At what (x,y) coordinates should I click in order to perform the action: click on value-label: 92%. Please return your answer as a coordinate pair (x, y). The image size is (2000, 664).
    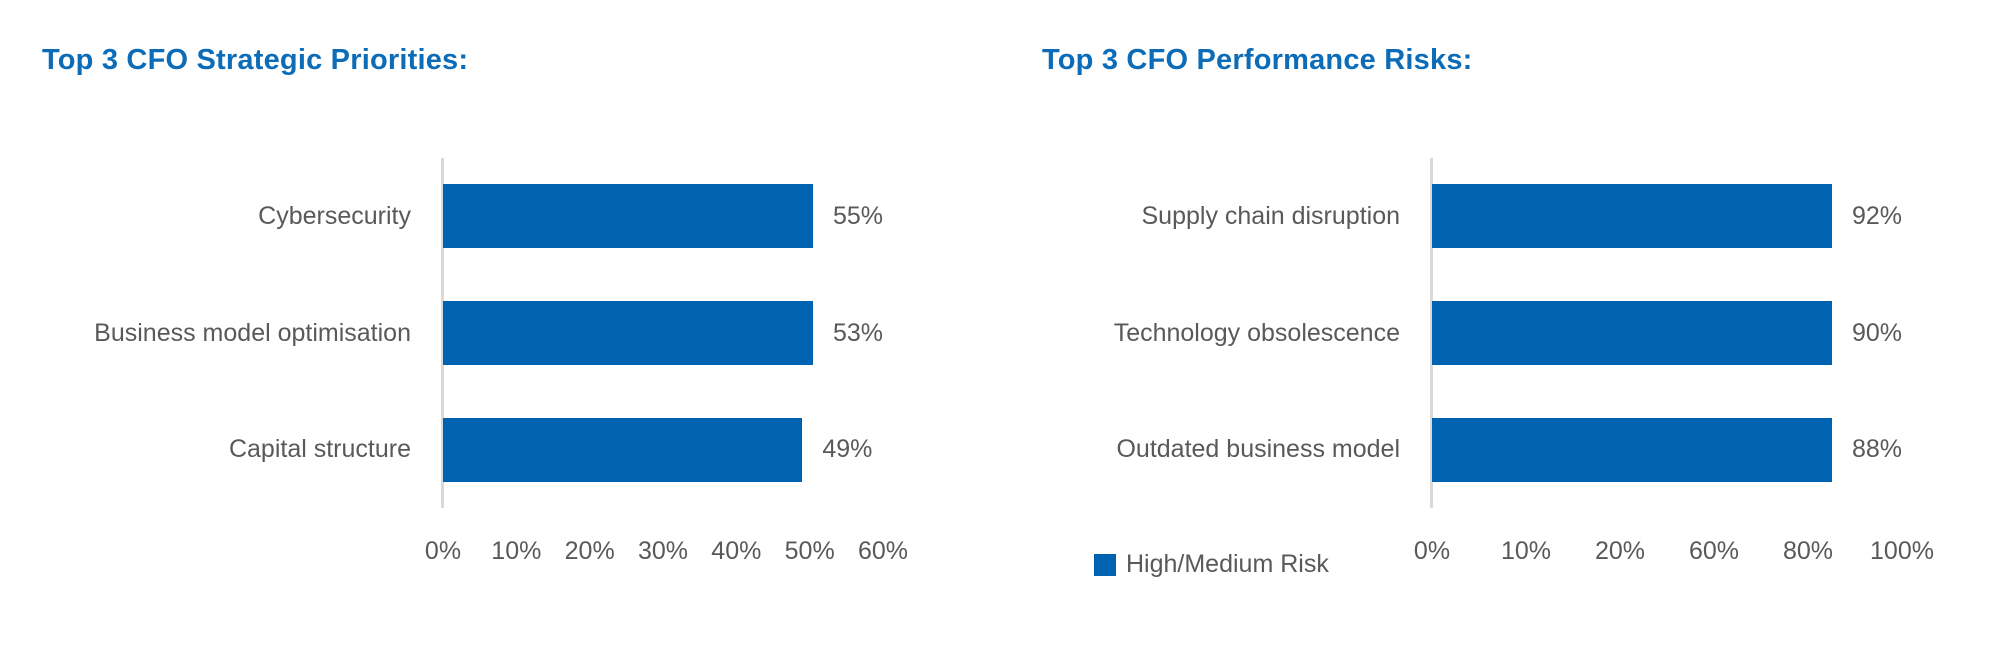
    Looking at the image, I should click on (1876, 215).